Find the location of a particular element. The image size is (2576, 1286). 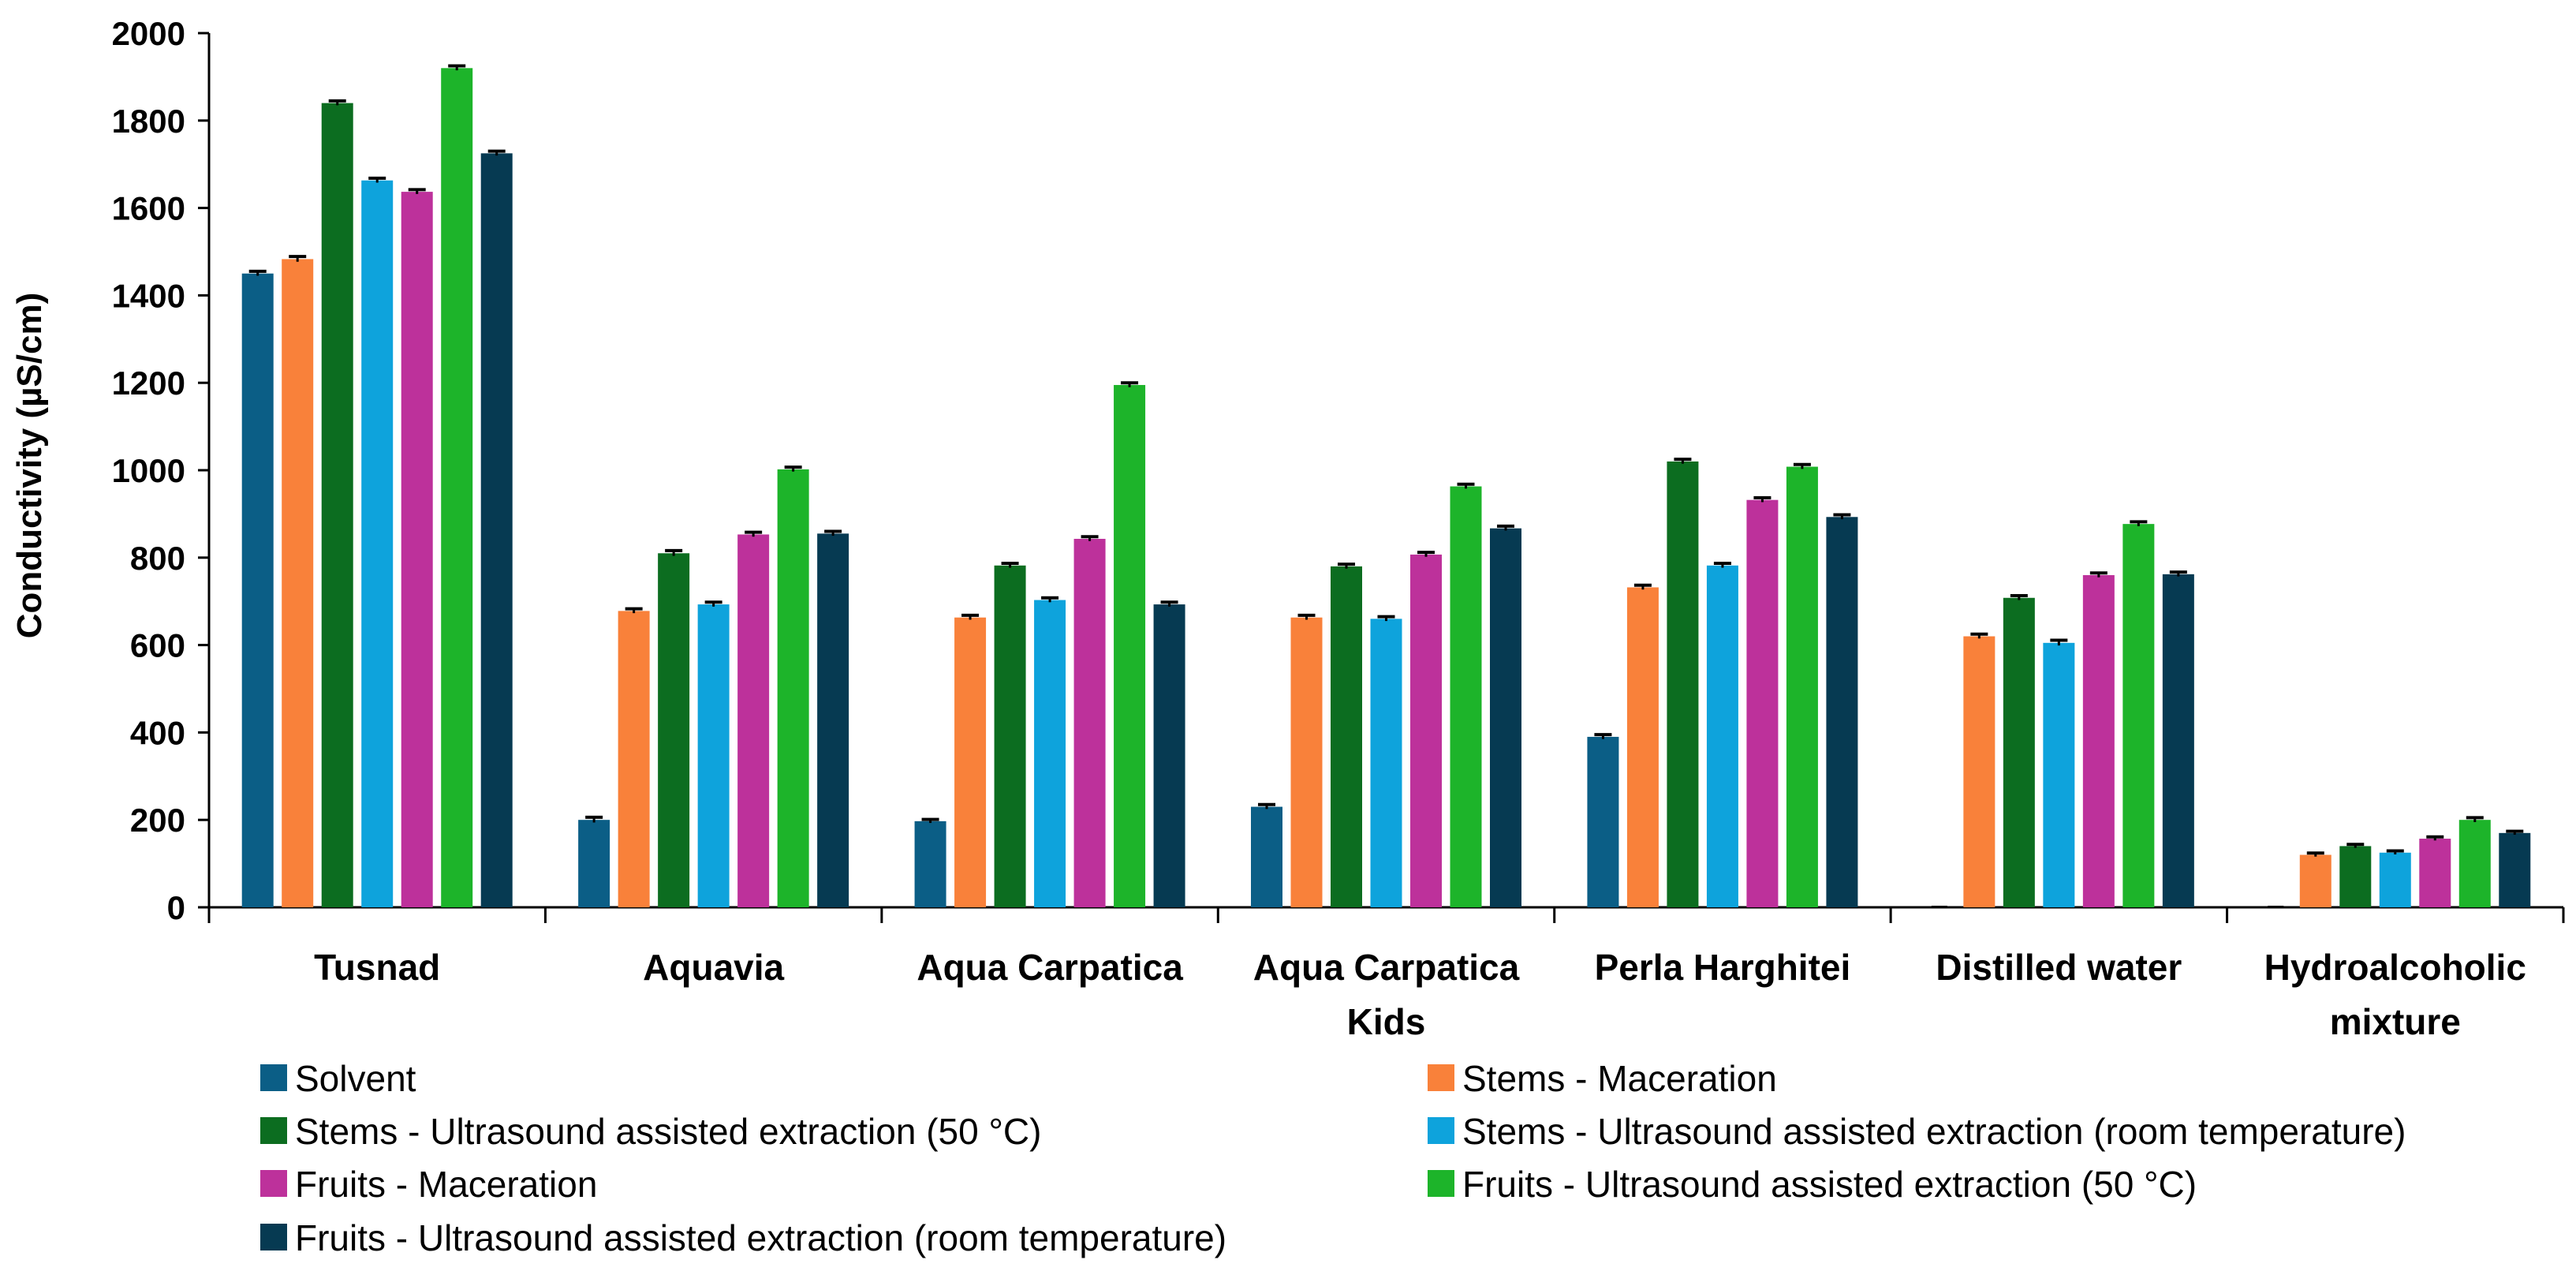

y-tick-label: 200 is located at coordinates (157, 820).